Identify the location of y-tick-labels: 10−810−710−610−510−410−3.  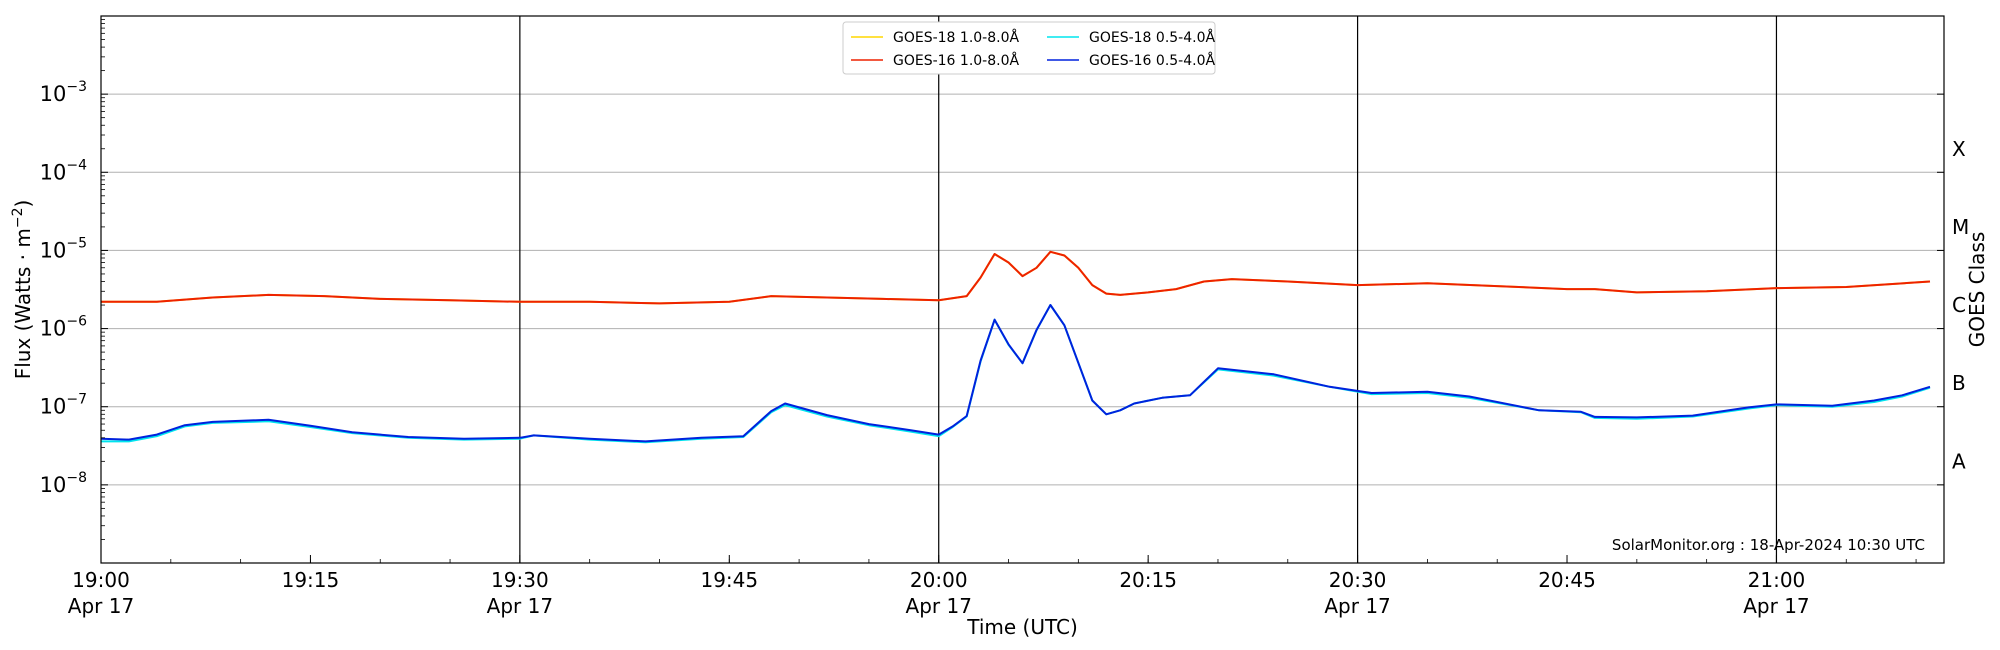
(63, 288).